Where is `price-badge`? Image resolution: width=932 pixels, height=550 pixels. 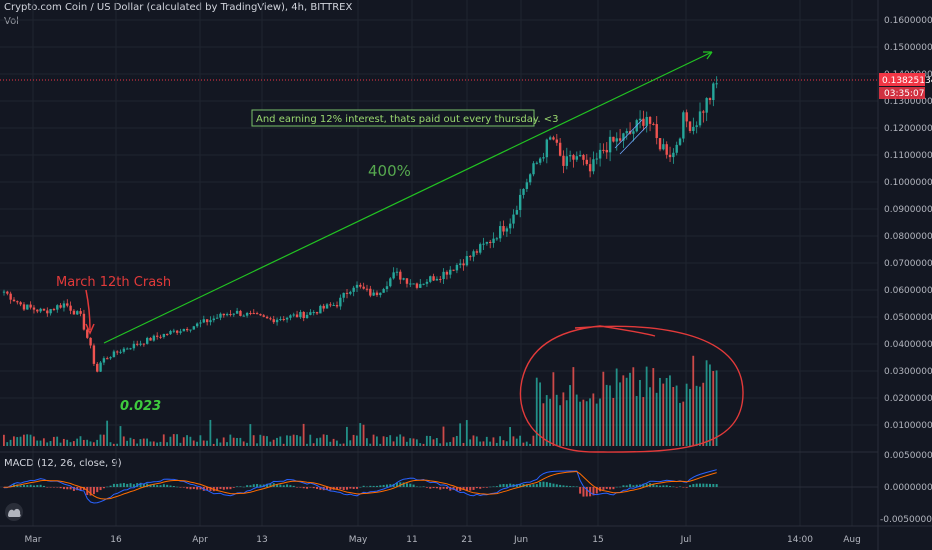
price-badge is located at coordinates (902, 79).